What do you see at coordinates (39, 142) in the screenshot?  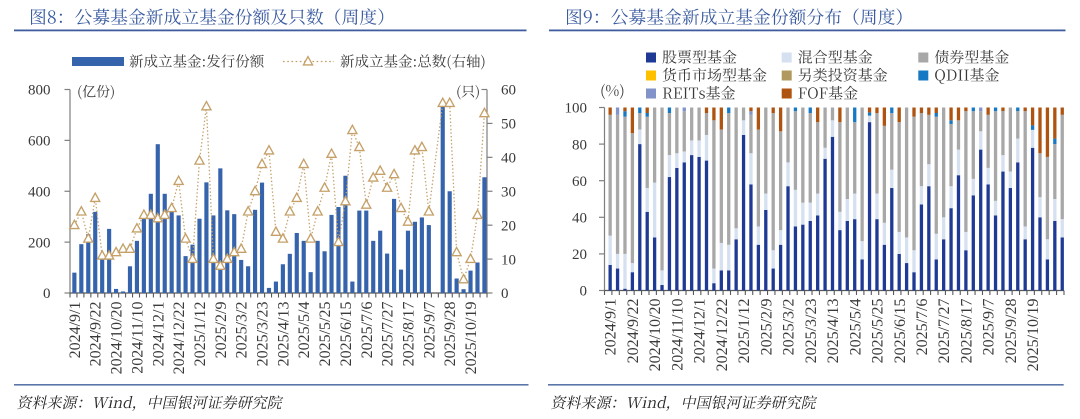 I see `svg-text: 600` at bounding box center [39, 142].